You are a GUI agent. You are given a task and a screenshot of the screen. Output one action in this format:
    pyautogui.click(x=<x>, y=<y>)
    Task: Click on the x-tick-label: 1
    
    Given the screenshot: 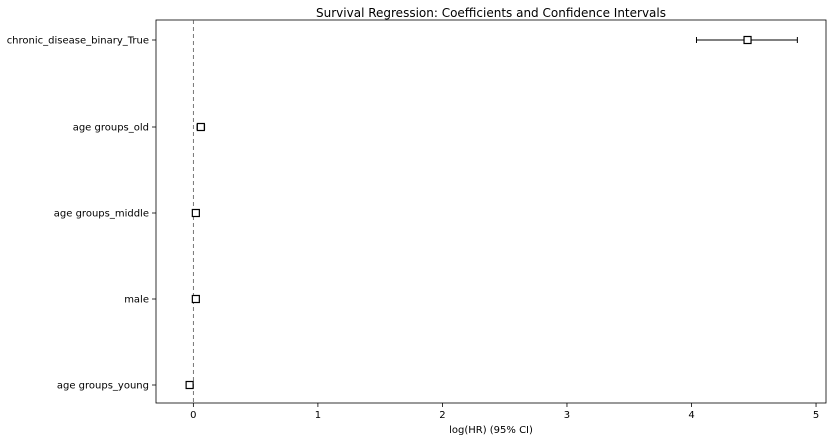 What is the action you would take?
    pyautogui.click(x=318, y=415)
    